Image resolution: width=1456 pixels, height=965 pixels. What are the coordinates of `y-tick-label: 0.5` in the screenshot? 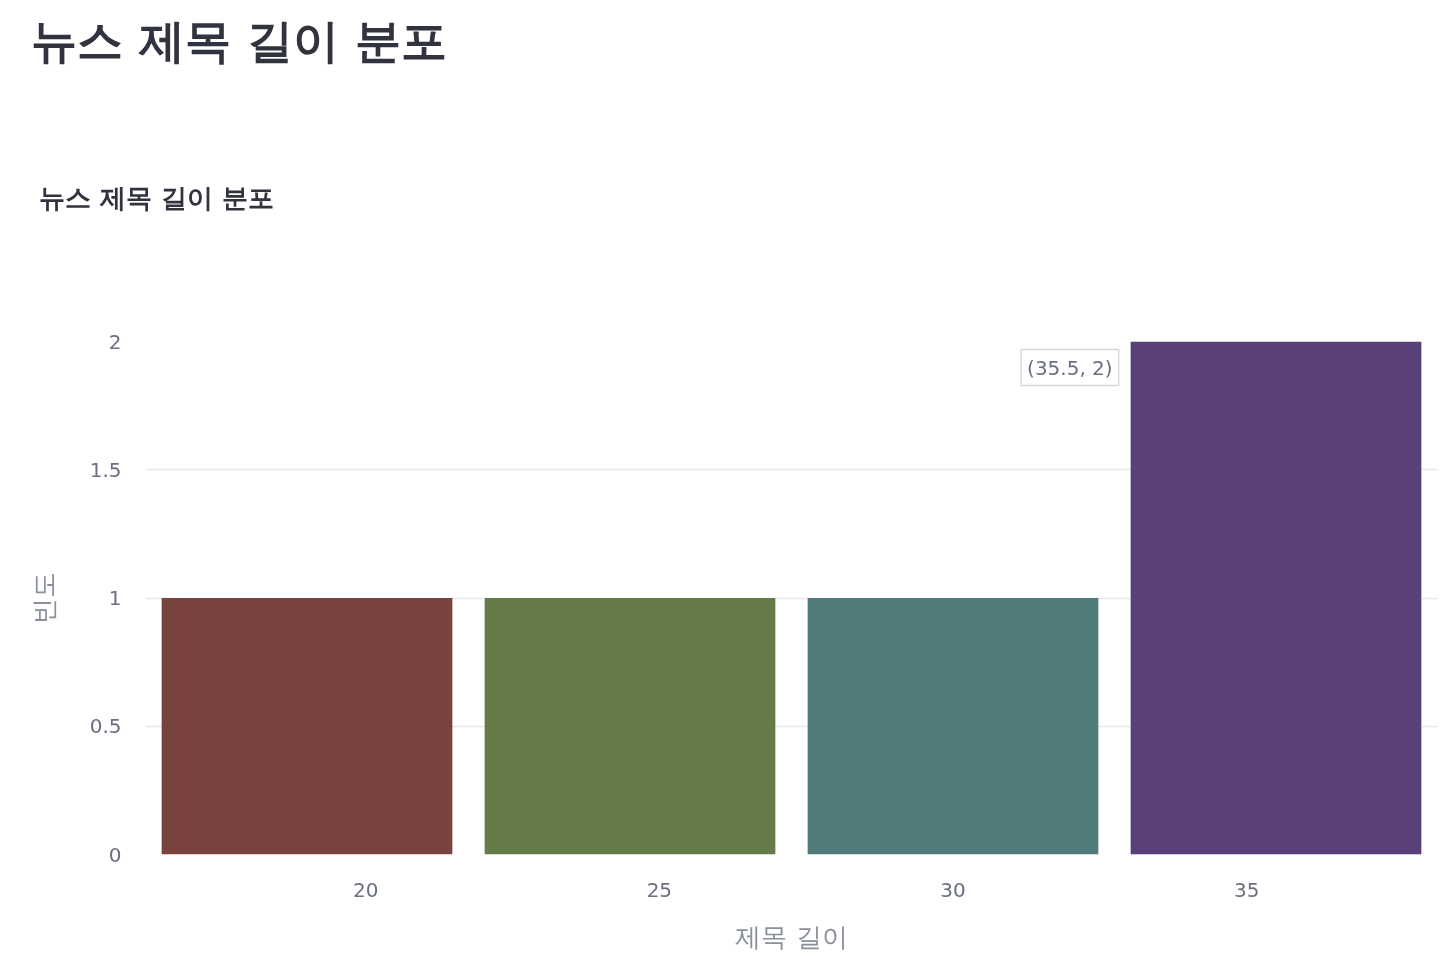 It's located at (105, 726).